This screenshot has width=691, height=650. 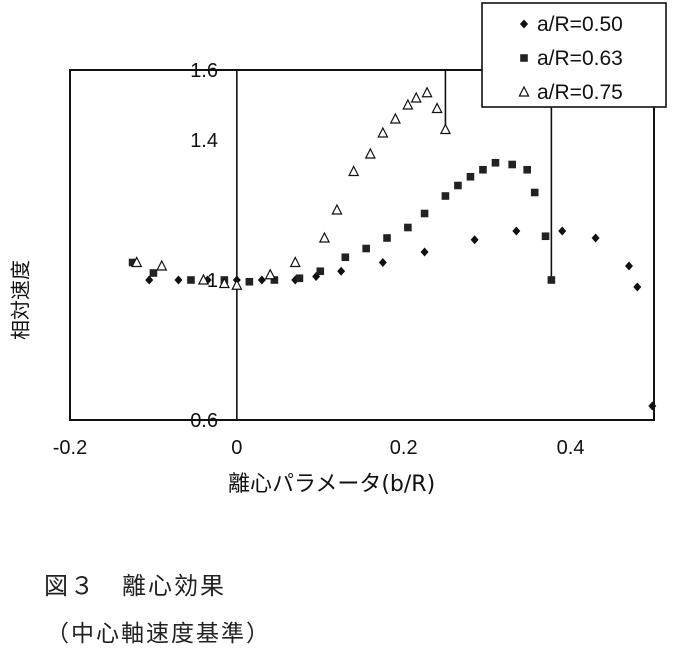 I want to click on x-tick-label-2: 0.2, so click(x=404, y=448).